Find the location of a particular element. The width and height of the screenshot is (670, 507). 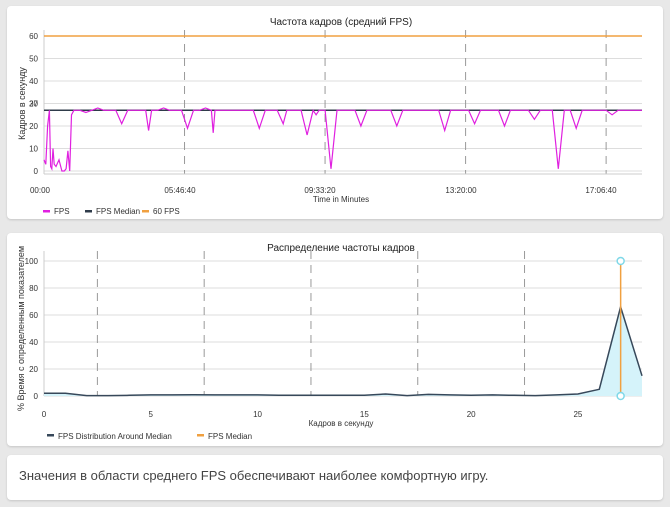

legend-label: FPS Distribution Around Median is located at coordinates (115, 436).